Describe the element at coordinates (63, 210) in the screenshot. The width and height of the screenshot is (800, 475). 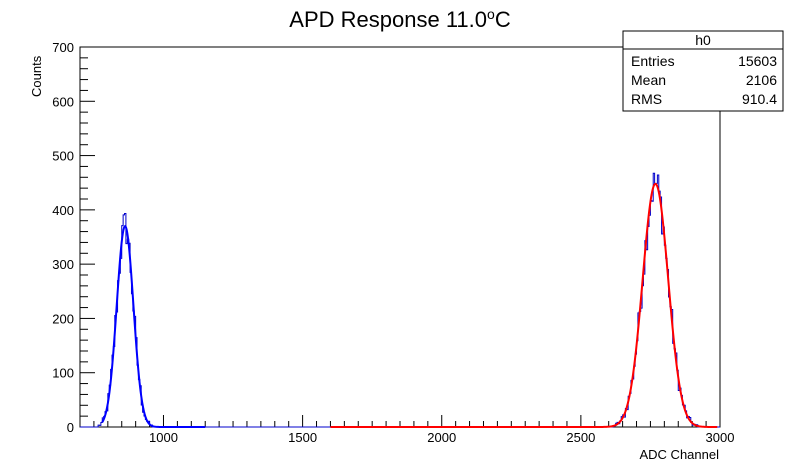
I see `y-tick-label: 400` at that location.